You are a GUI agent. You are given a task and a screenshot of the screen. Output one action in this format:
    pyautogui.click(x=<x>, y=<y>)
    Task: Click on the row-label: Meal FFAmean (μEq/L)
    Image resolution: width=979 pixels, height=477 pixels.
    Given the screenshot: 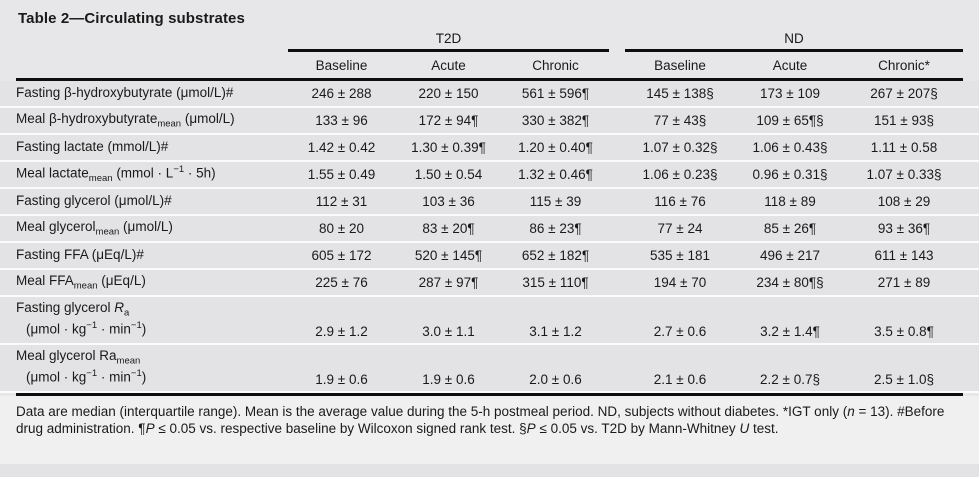 What is the action you would take?
    pyautogui.click(x=152, y=283)
    